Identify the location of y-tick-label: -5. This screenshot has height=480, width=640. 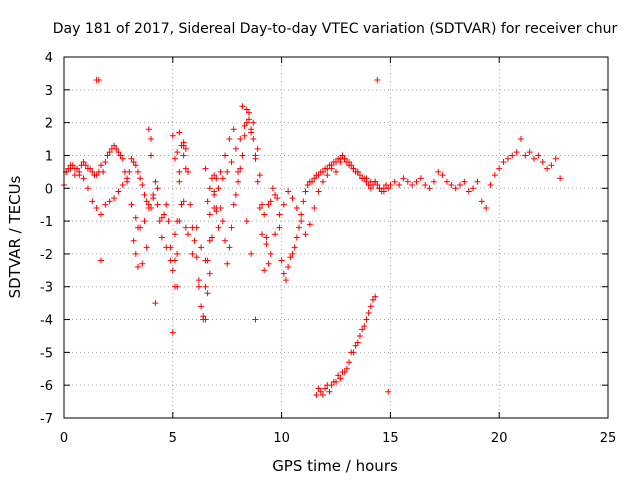
(46, 353).